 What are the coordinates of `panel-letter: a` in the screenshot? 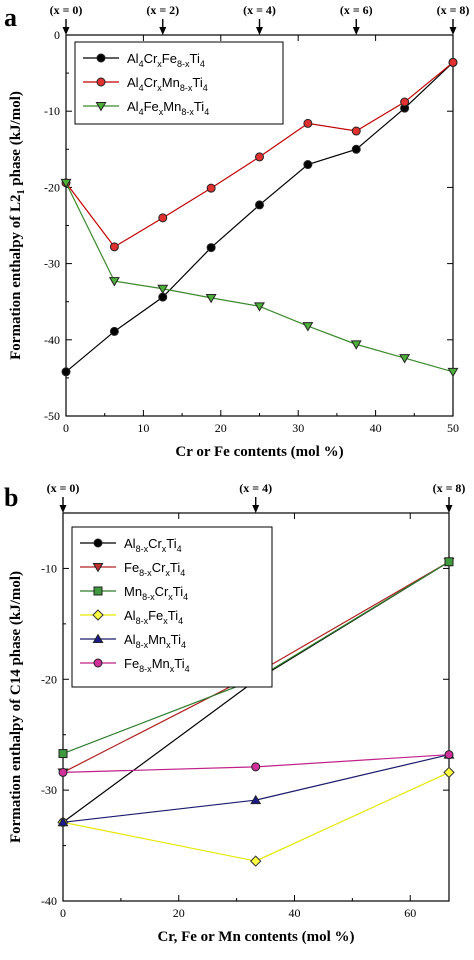 It's located at (10, 17).